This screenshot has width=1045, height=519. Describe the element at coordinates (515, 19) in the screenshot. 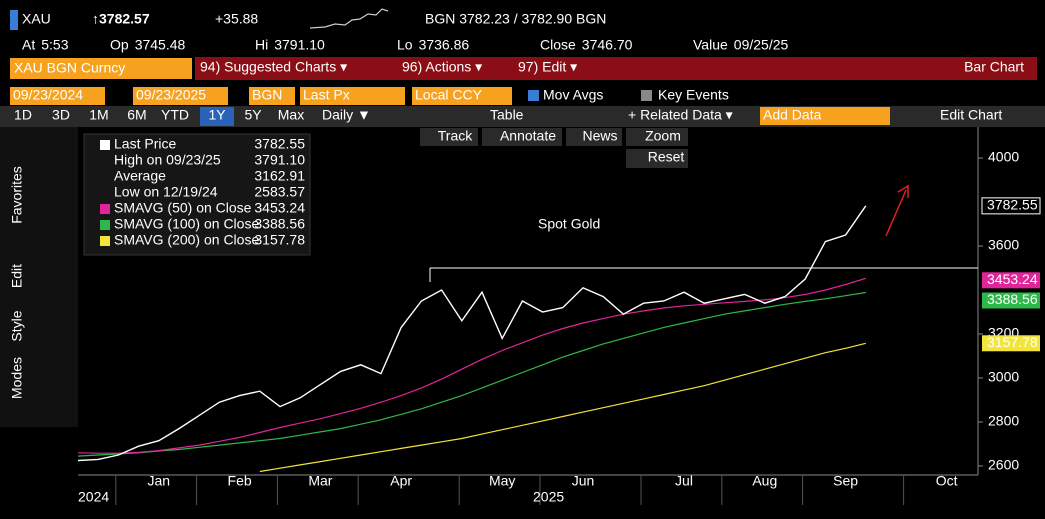

I see `quote: BGN 3782.23 / 3782.90 BGN` at that location.